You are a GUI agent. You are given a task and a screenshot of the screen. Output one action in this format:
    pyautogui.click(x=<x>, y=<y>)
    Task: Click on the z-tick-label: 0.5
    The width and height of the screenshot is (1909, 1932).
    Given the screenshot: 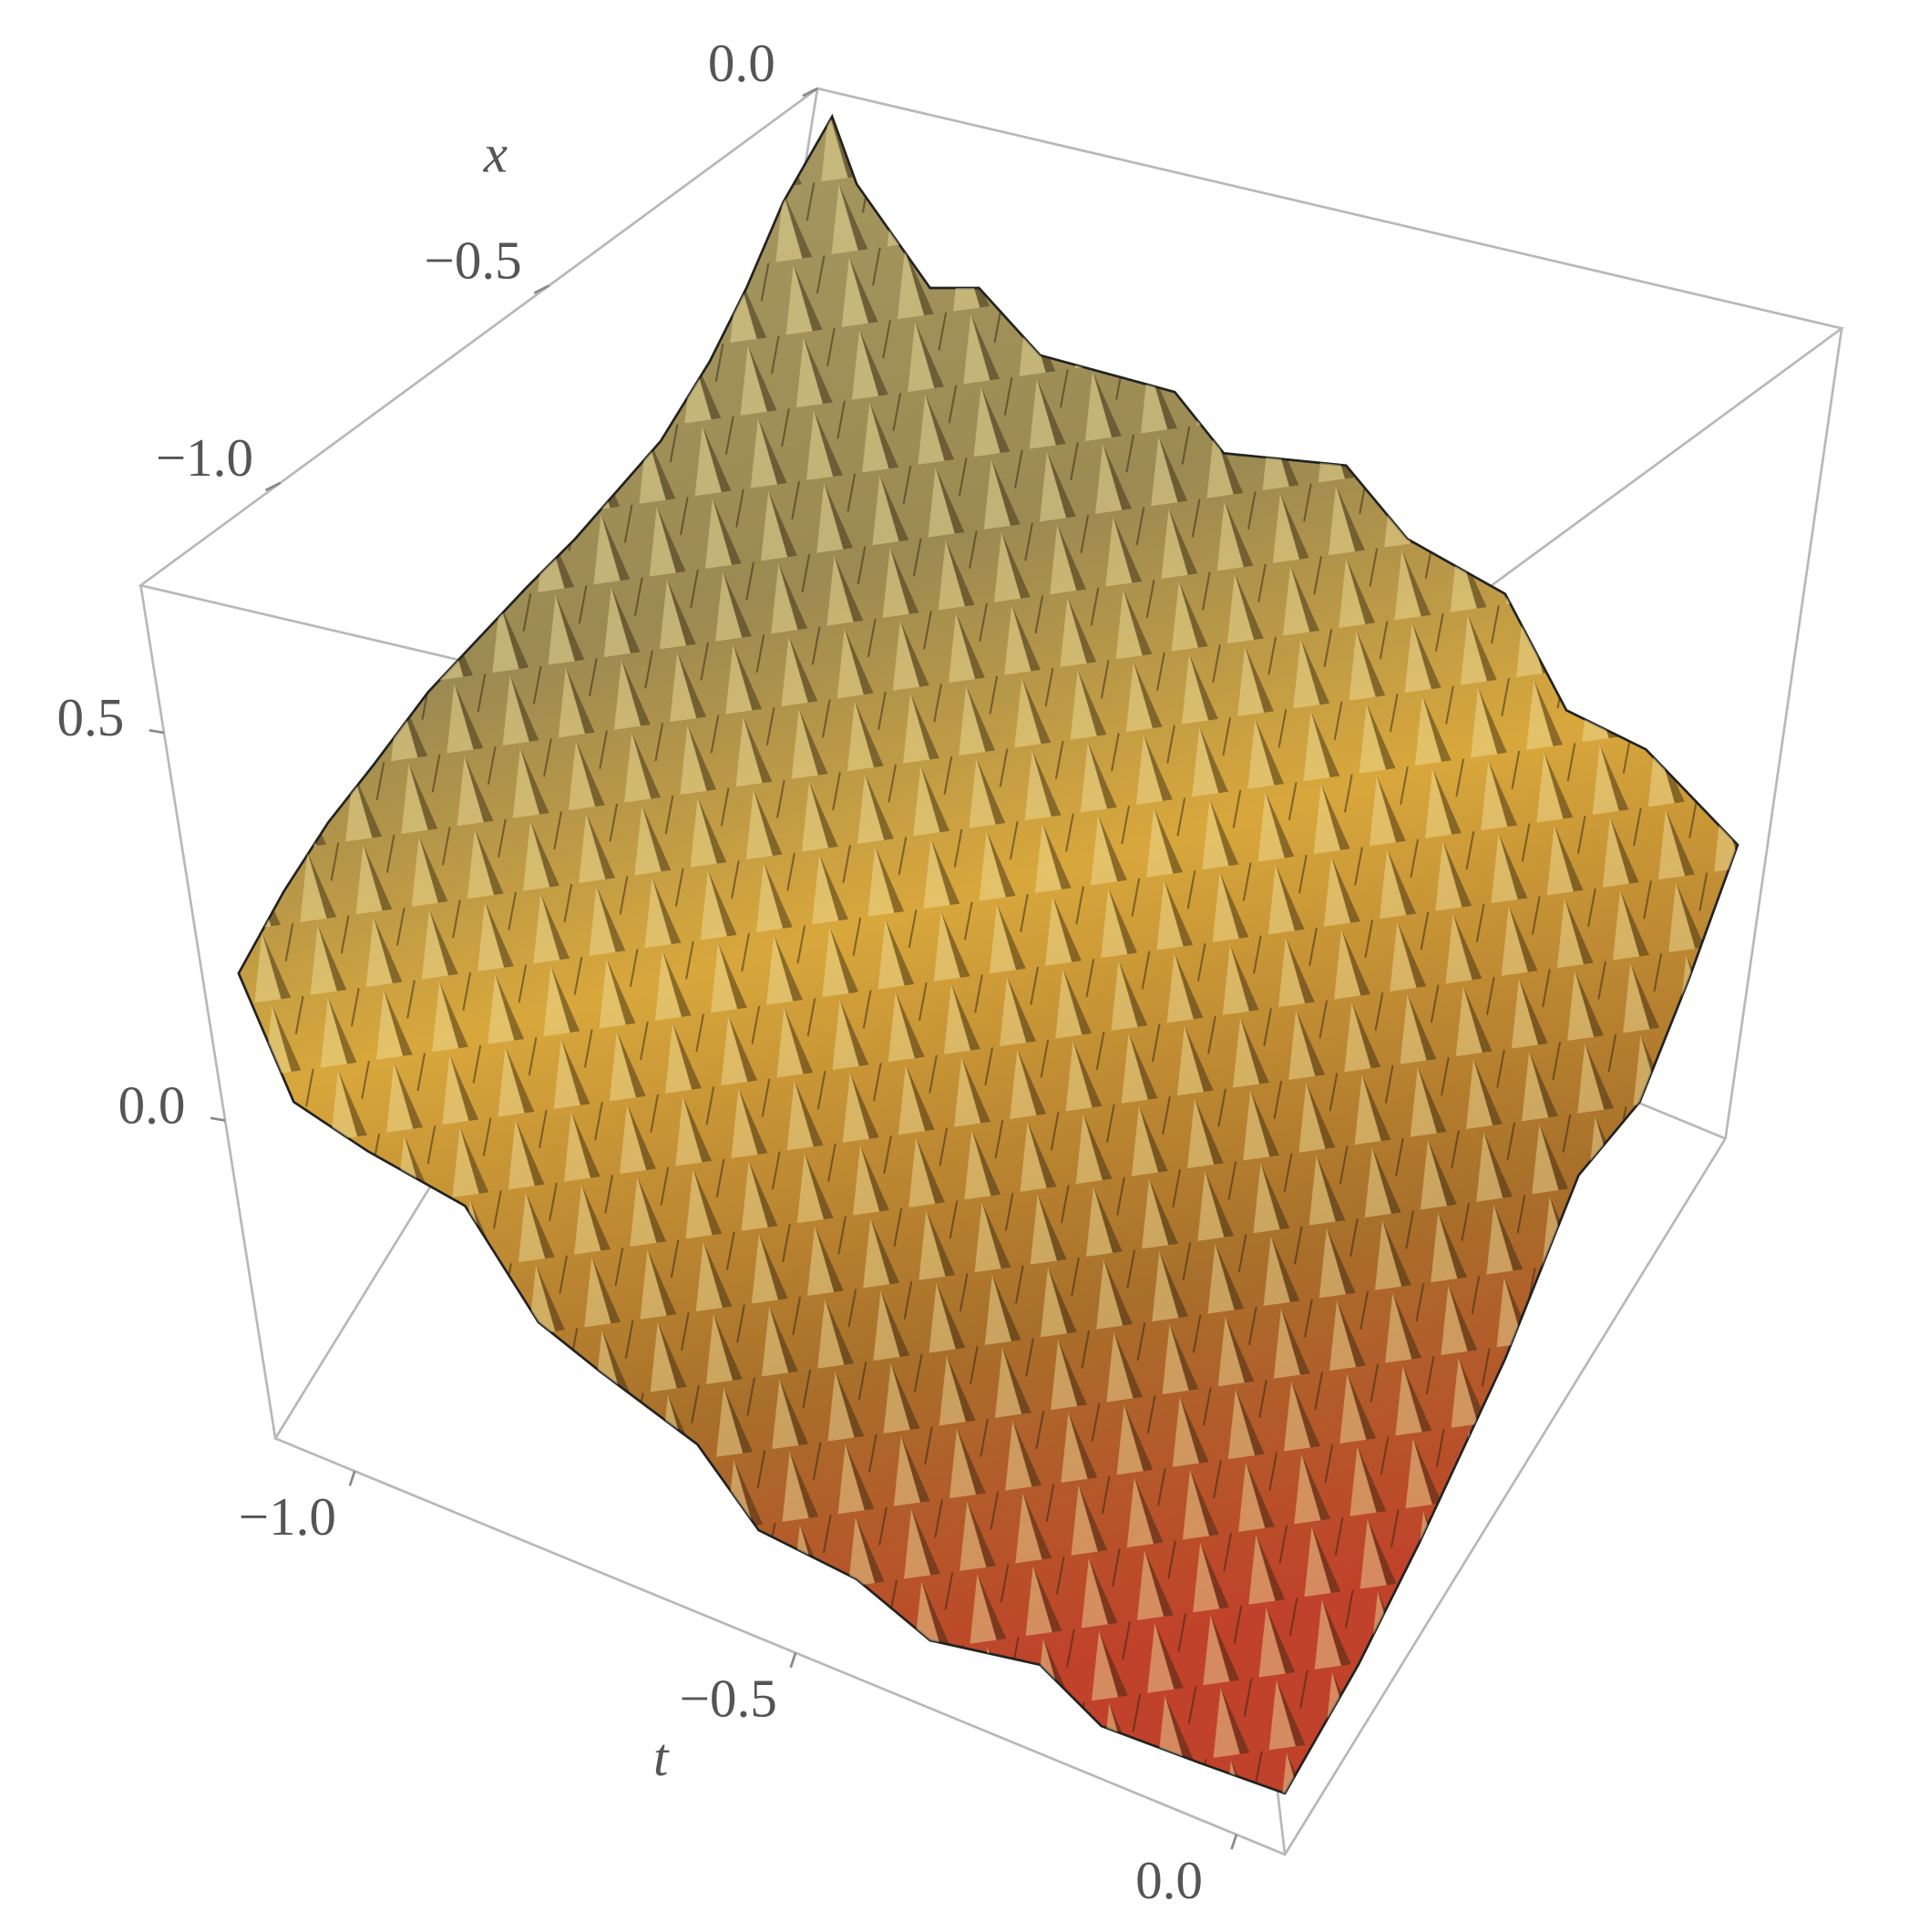 What is the action you would take?
    pyautogui.click(x=90, y=717)
    